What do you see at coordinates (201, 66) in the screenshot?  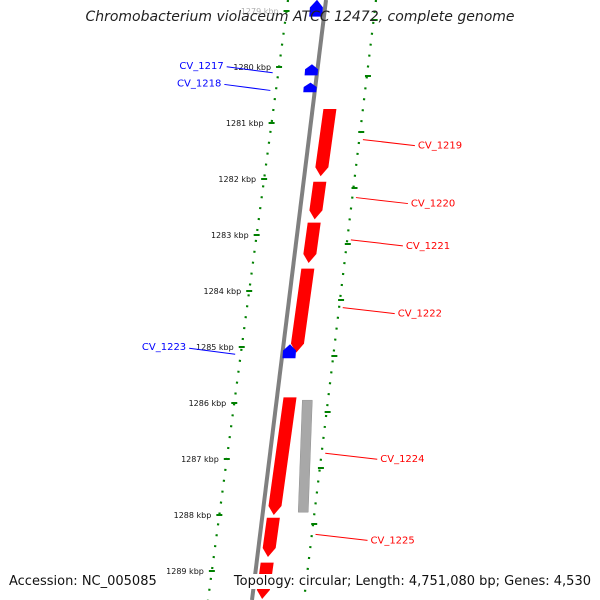 I see `gene-label: CV_1217` at bounding box center [201, 66].